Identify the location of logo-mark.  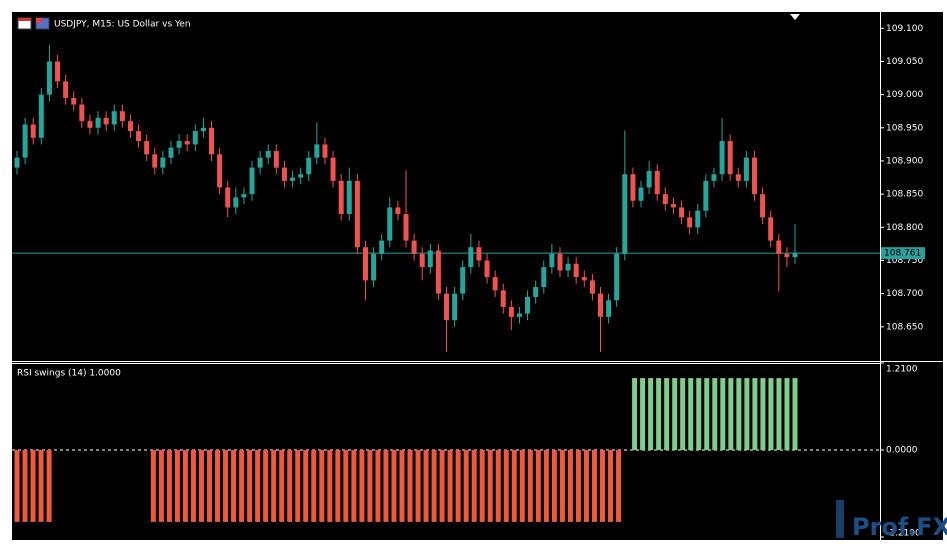
(840, 519).